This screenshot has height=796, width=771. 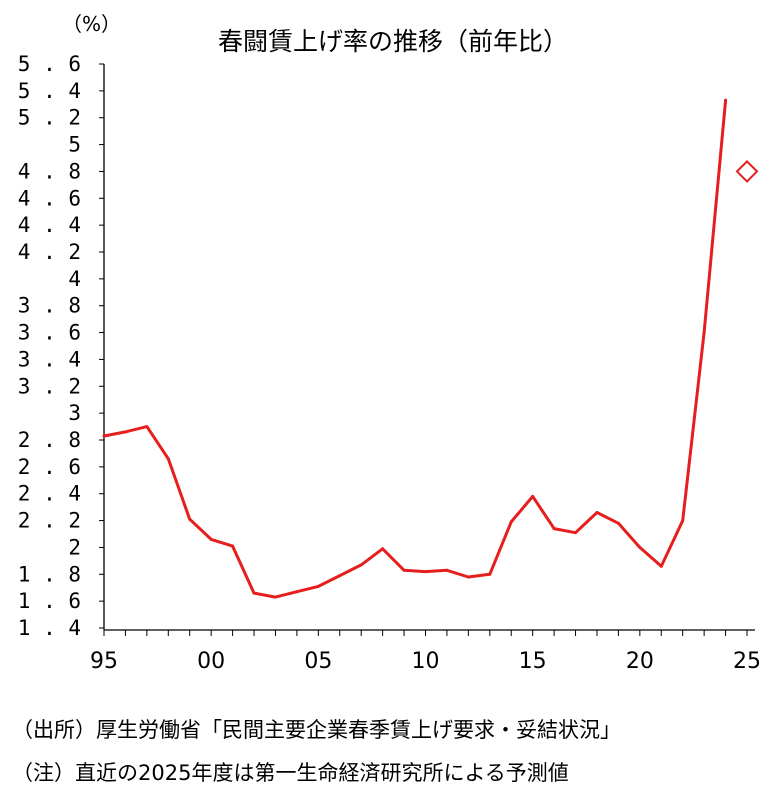 What do you see at coordinates (290, 773) in the screenshot?
I see `forecast-note: （注）直近の2025年度は第一生命経済研究所による予測値` at bounding box center [290, 773].